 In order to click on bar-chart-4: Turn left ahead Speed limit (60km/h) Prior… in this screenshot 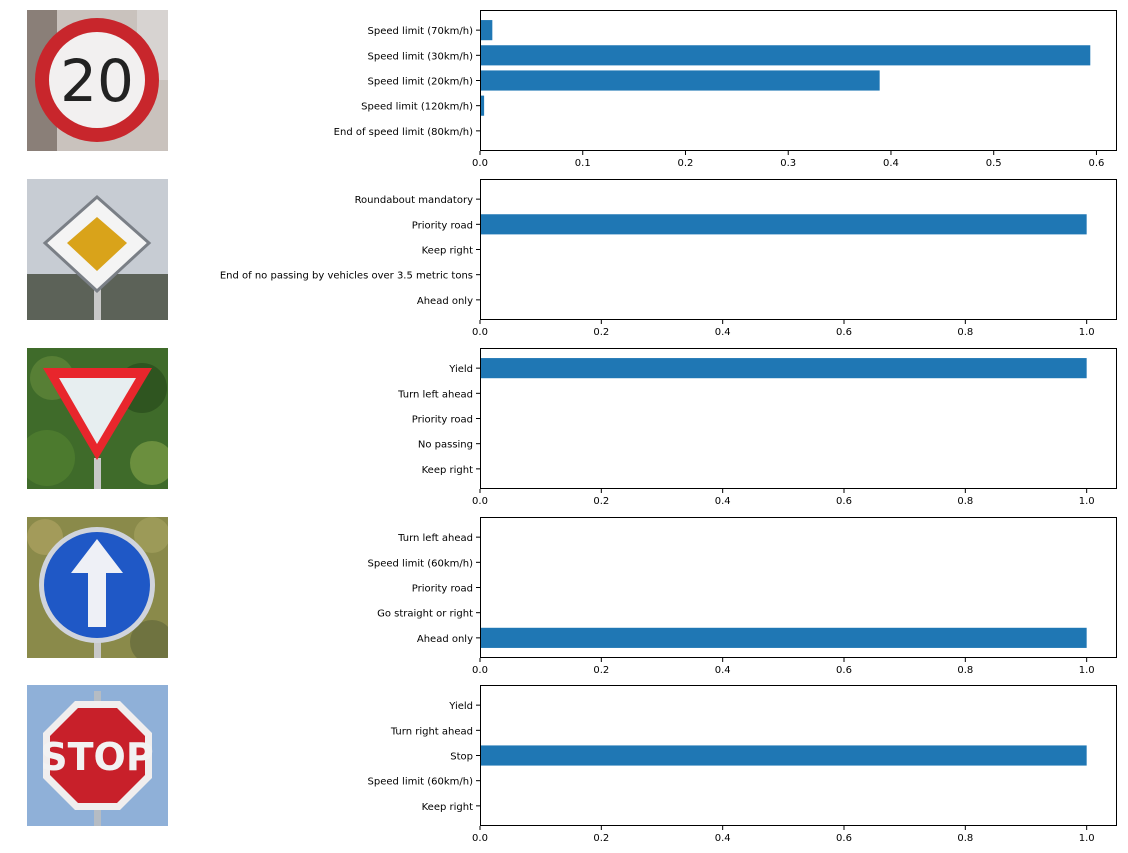, I will do `click(742, 596)`.